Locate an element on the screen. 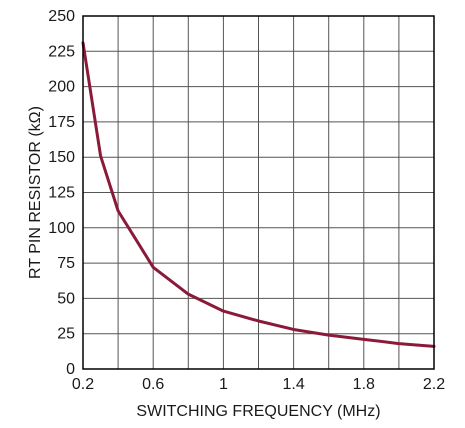 This screenshot has height=428, width=465. x-tick-label: 1.4 is located at coordinates (293, 384).